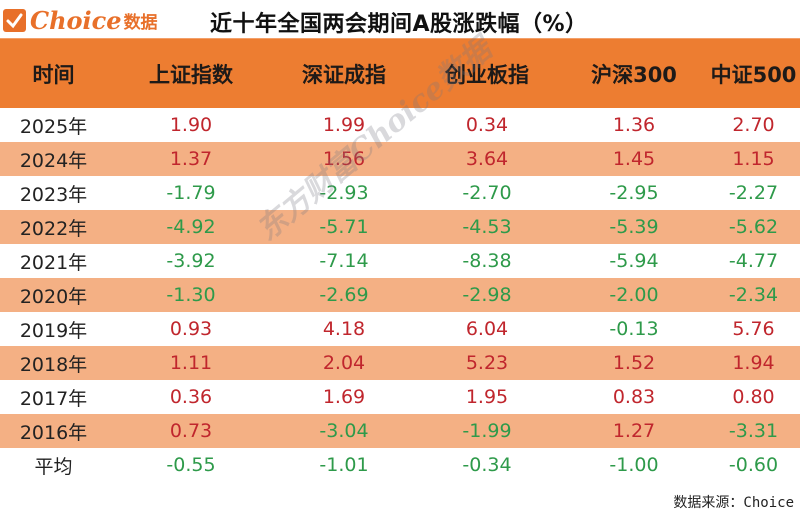 The image size is (800, 516). What do you see at coordinates (753, 465) in the screenshot?
I see `value-cell: -0.60` at bounding box center [753, 465].